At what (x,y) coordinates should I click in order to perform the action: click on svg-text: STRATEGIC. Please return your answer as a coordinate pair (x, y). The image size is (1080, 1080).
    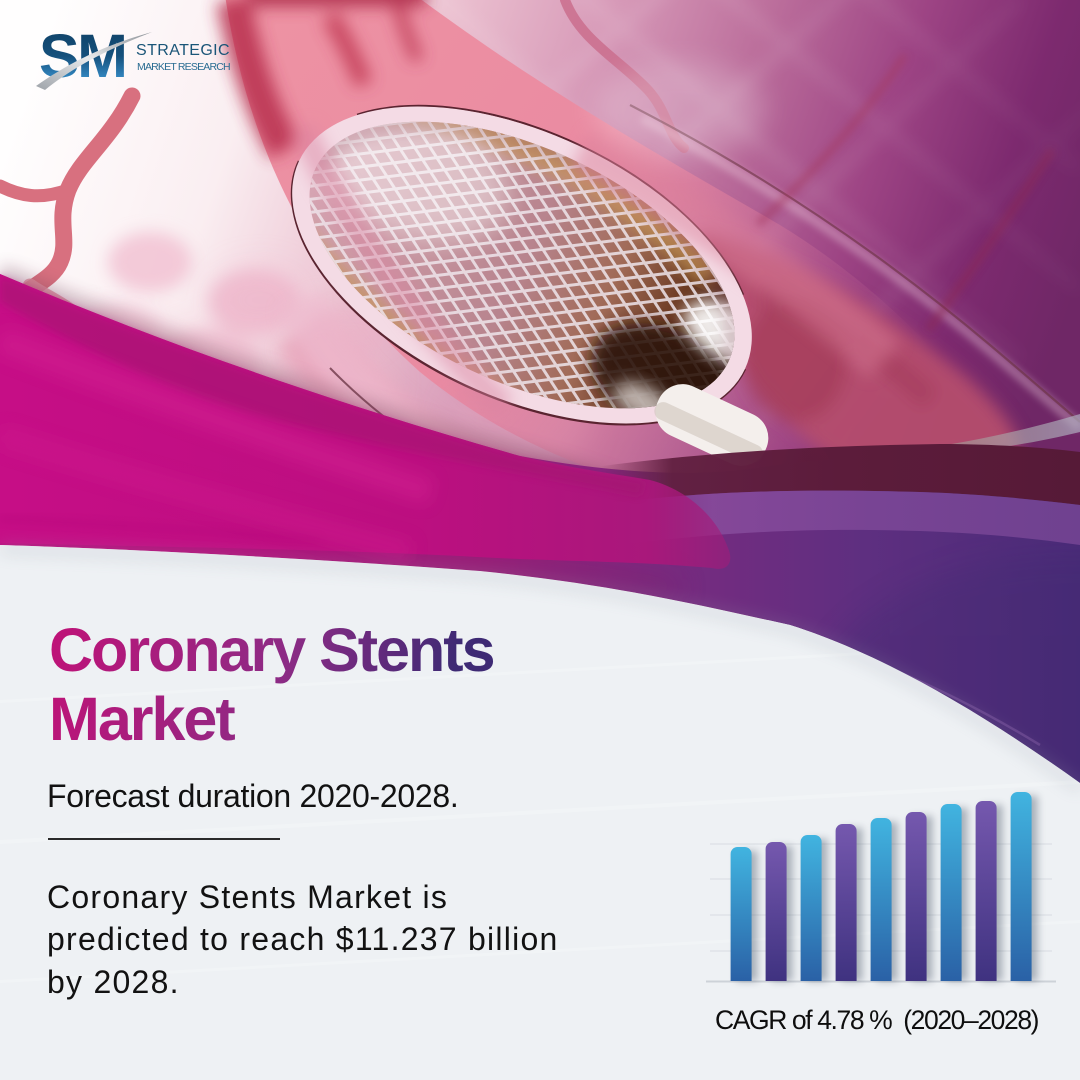
    Looking at the image, I should click on (183, 50).